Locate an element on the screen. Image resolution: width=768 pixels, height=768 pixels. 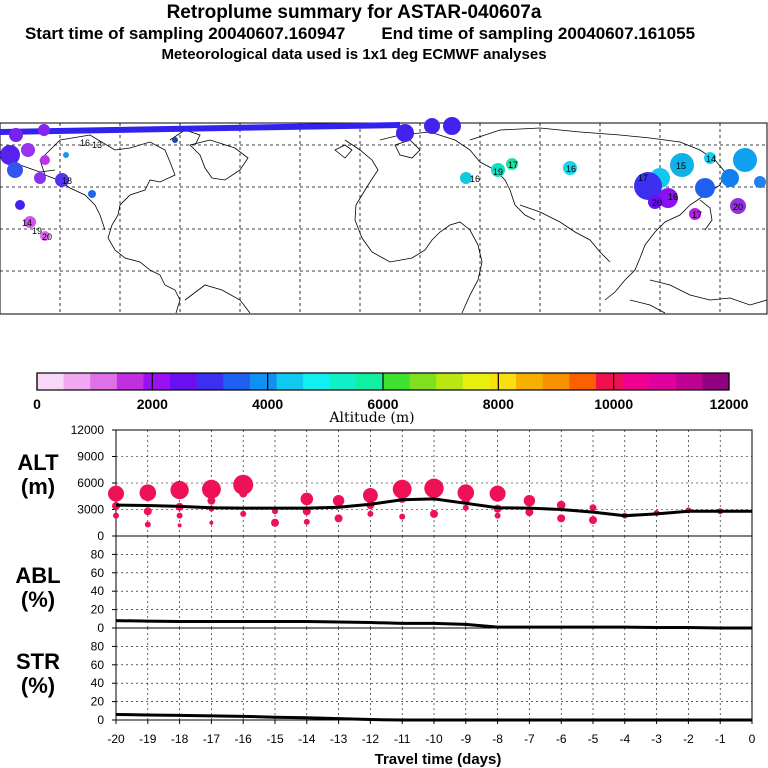
x-tick-label: -15 is located at coordinates (275, 739).